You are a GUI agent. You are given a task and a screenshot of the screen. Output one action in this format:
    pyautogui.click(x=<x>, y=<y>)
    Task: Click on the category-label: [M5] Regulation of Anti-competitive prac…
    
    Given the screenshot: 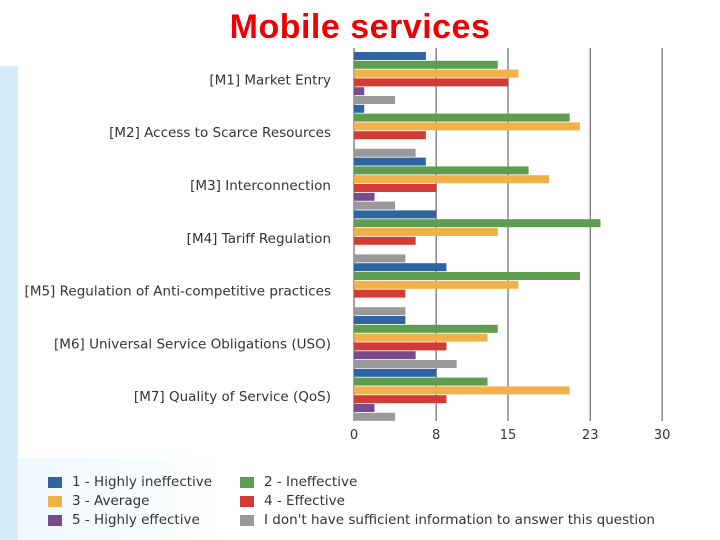 What is the action you would take?
    pyautogui.click(x=178, y=292)
    